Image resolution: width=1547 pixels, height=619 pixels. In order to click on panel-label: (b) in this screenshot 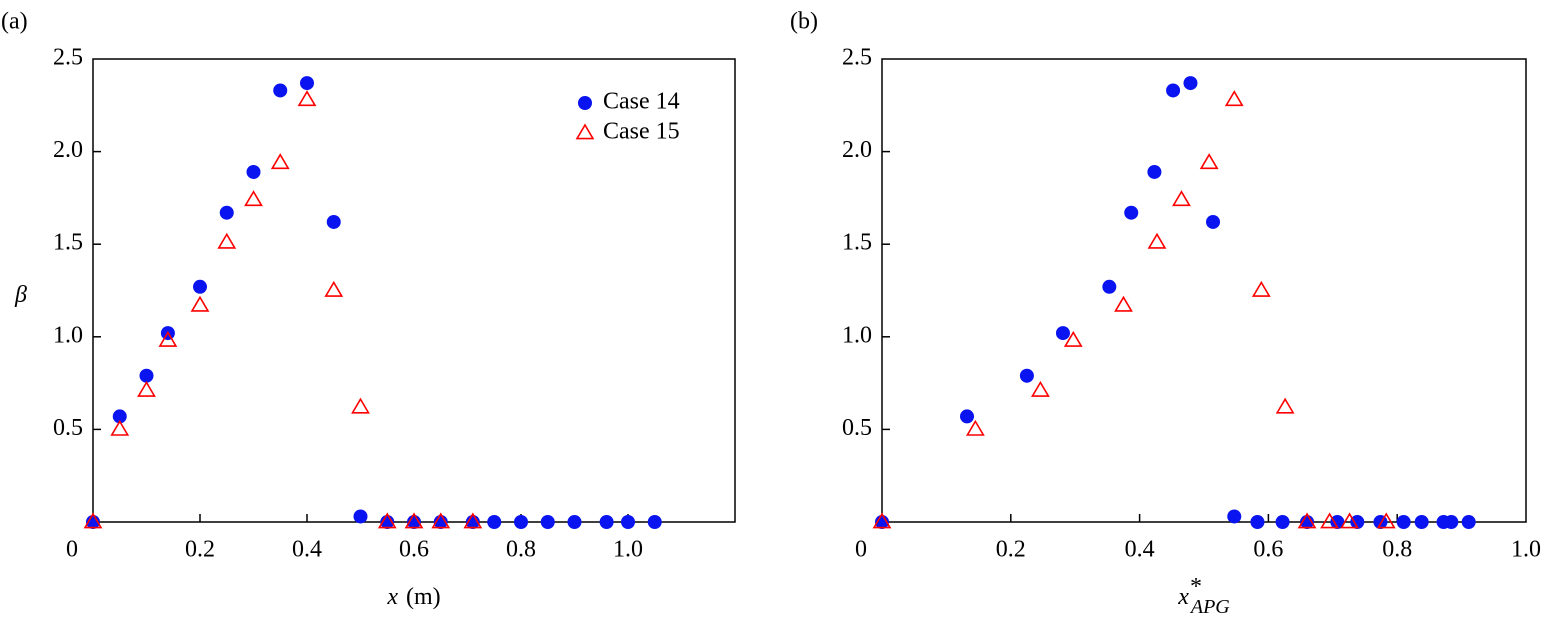, I will do `click(804, 22)`.